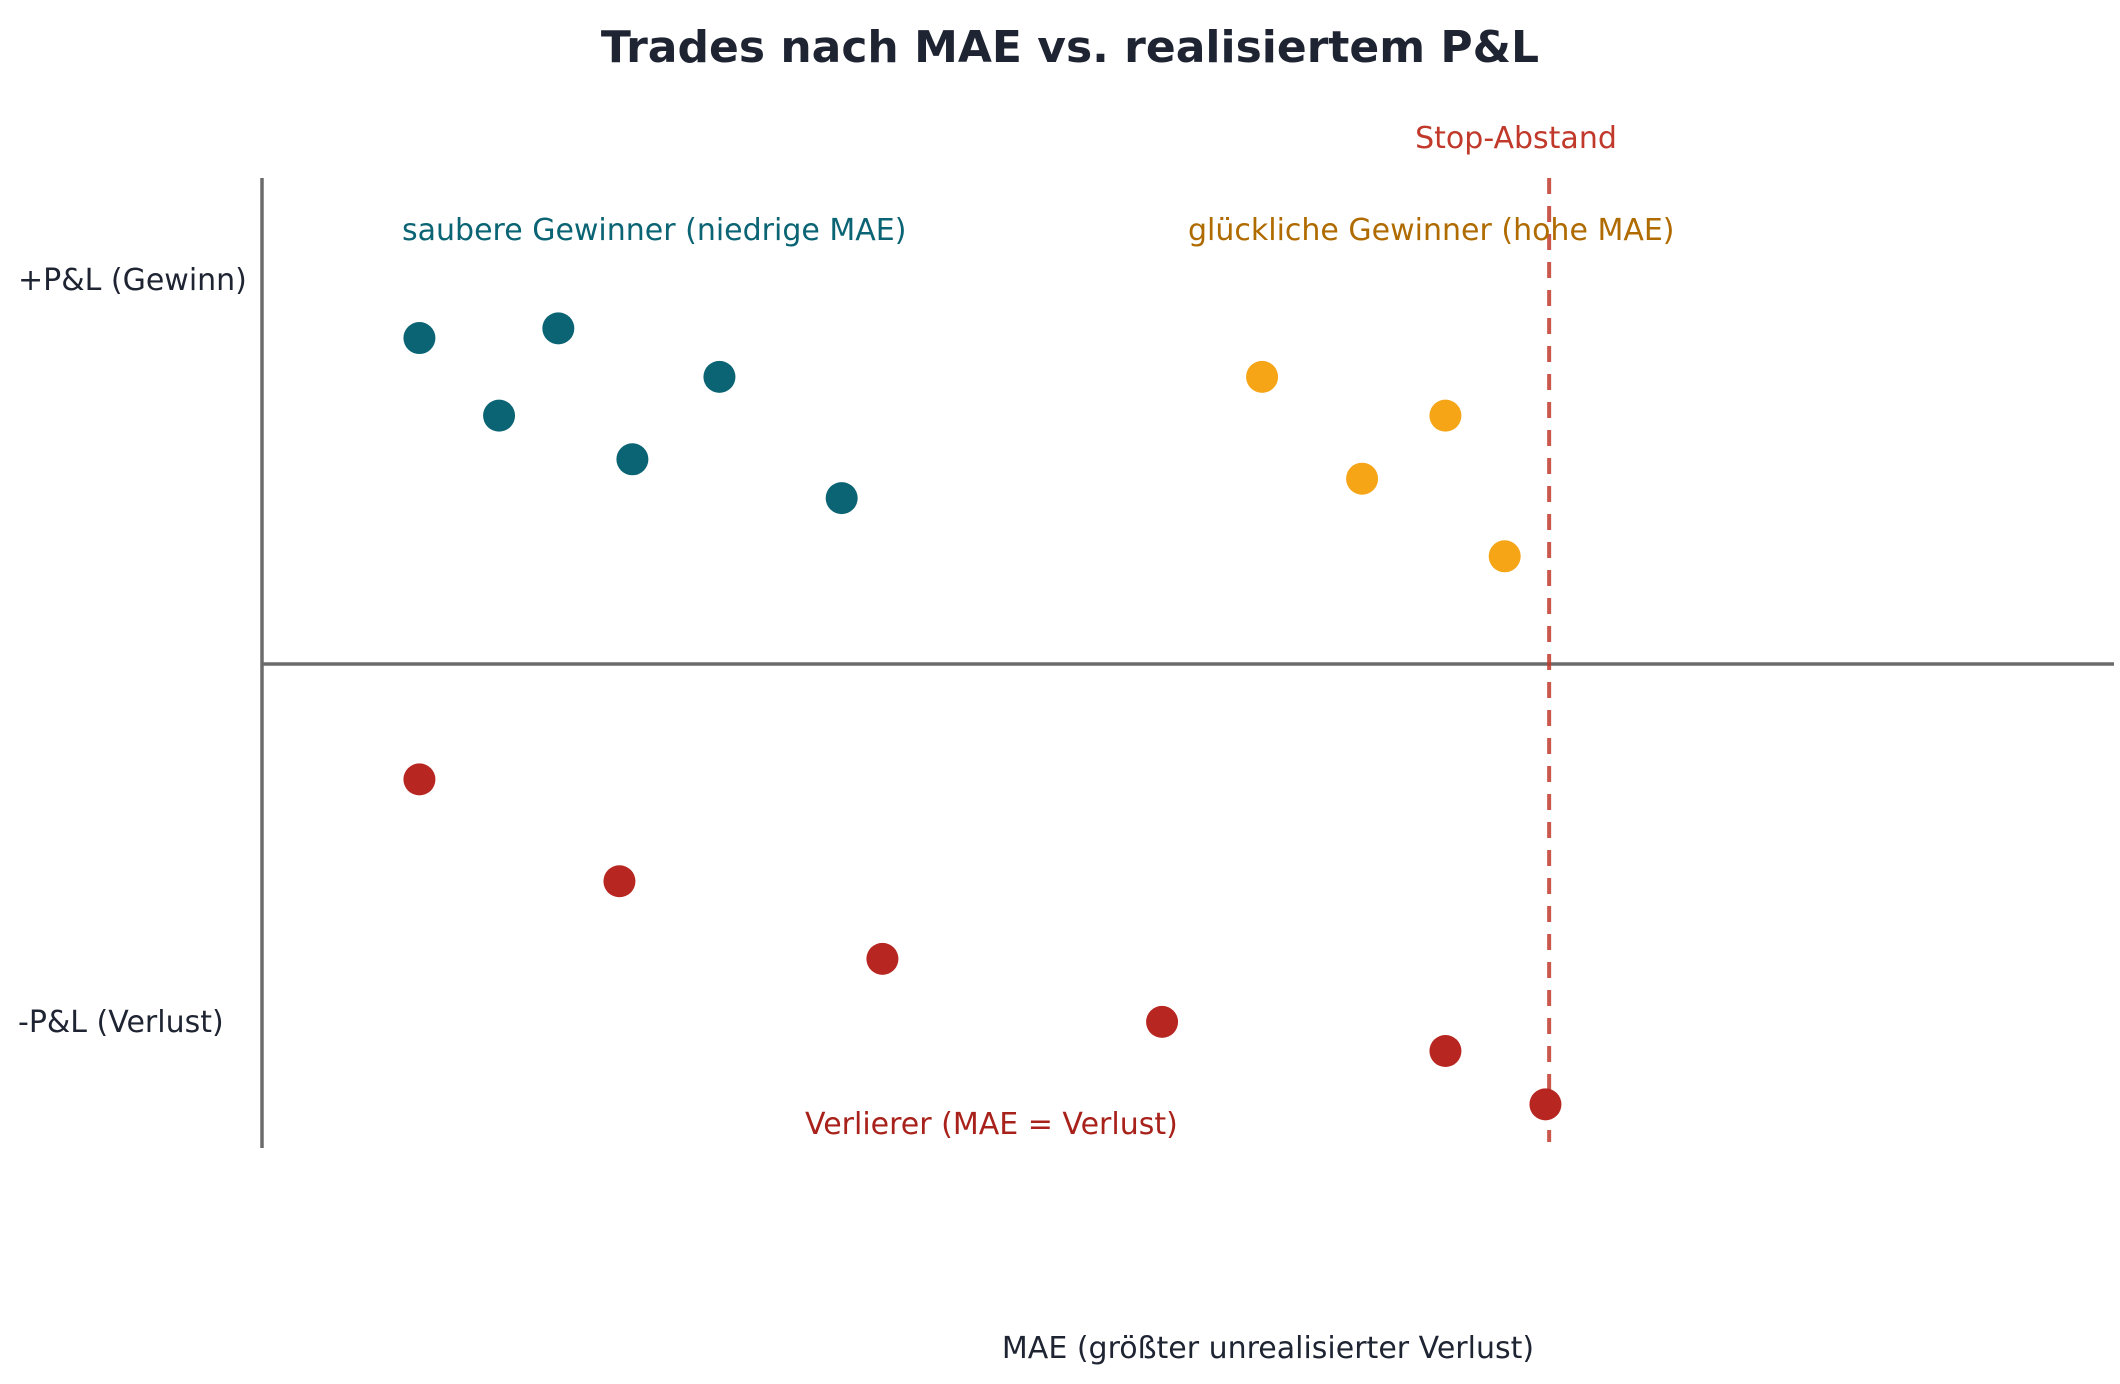  What do you see at coordinates (991, 1124) in the screenshot?
I see `annotation-losers: Verlierer (MAE = Verlust)` at bounding box center [991, 1124].